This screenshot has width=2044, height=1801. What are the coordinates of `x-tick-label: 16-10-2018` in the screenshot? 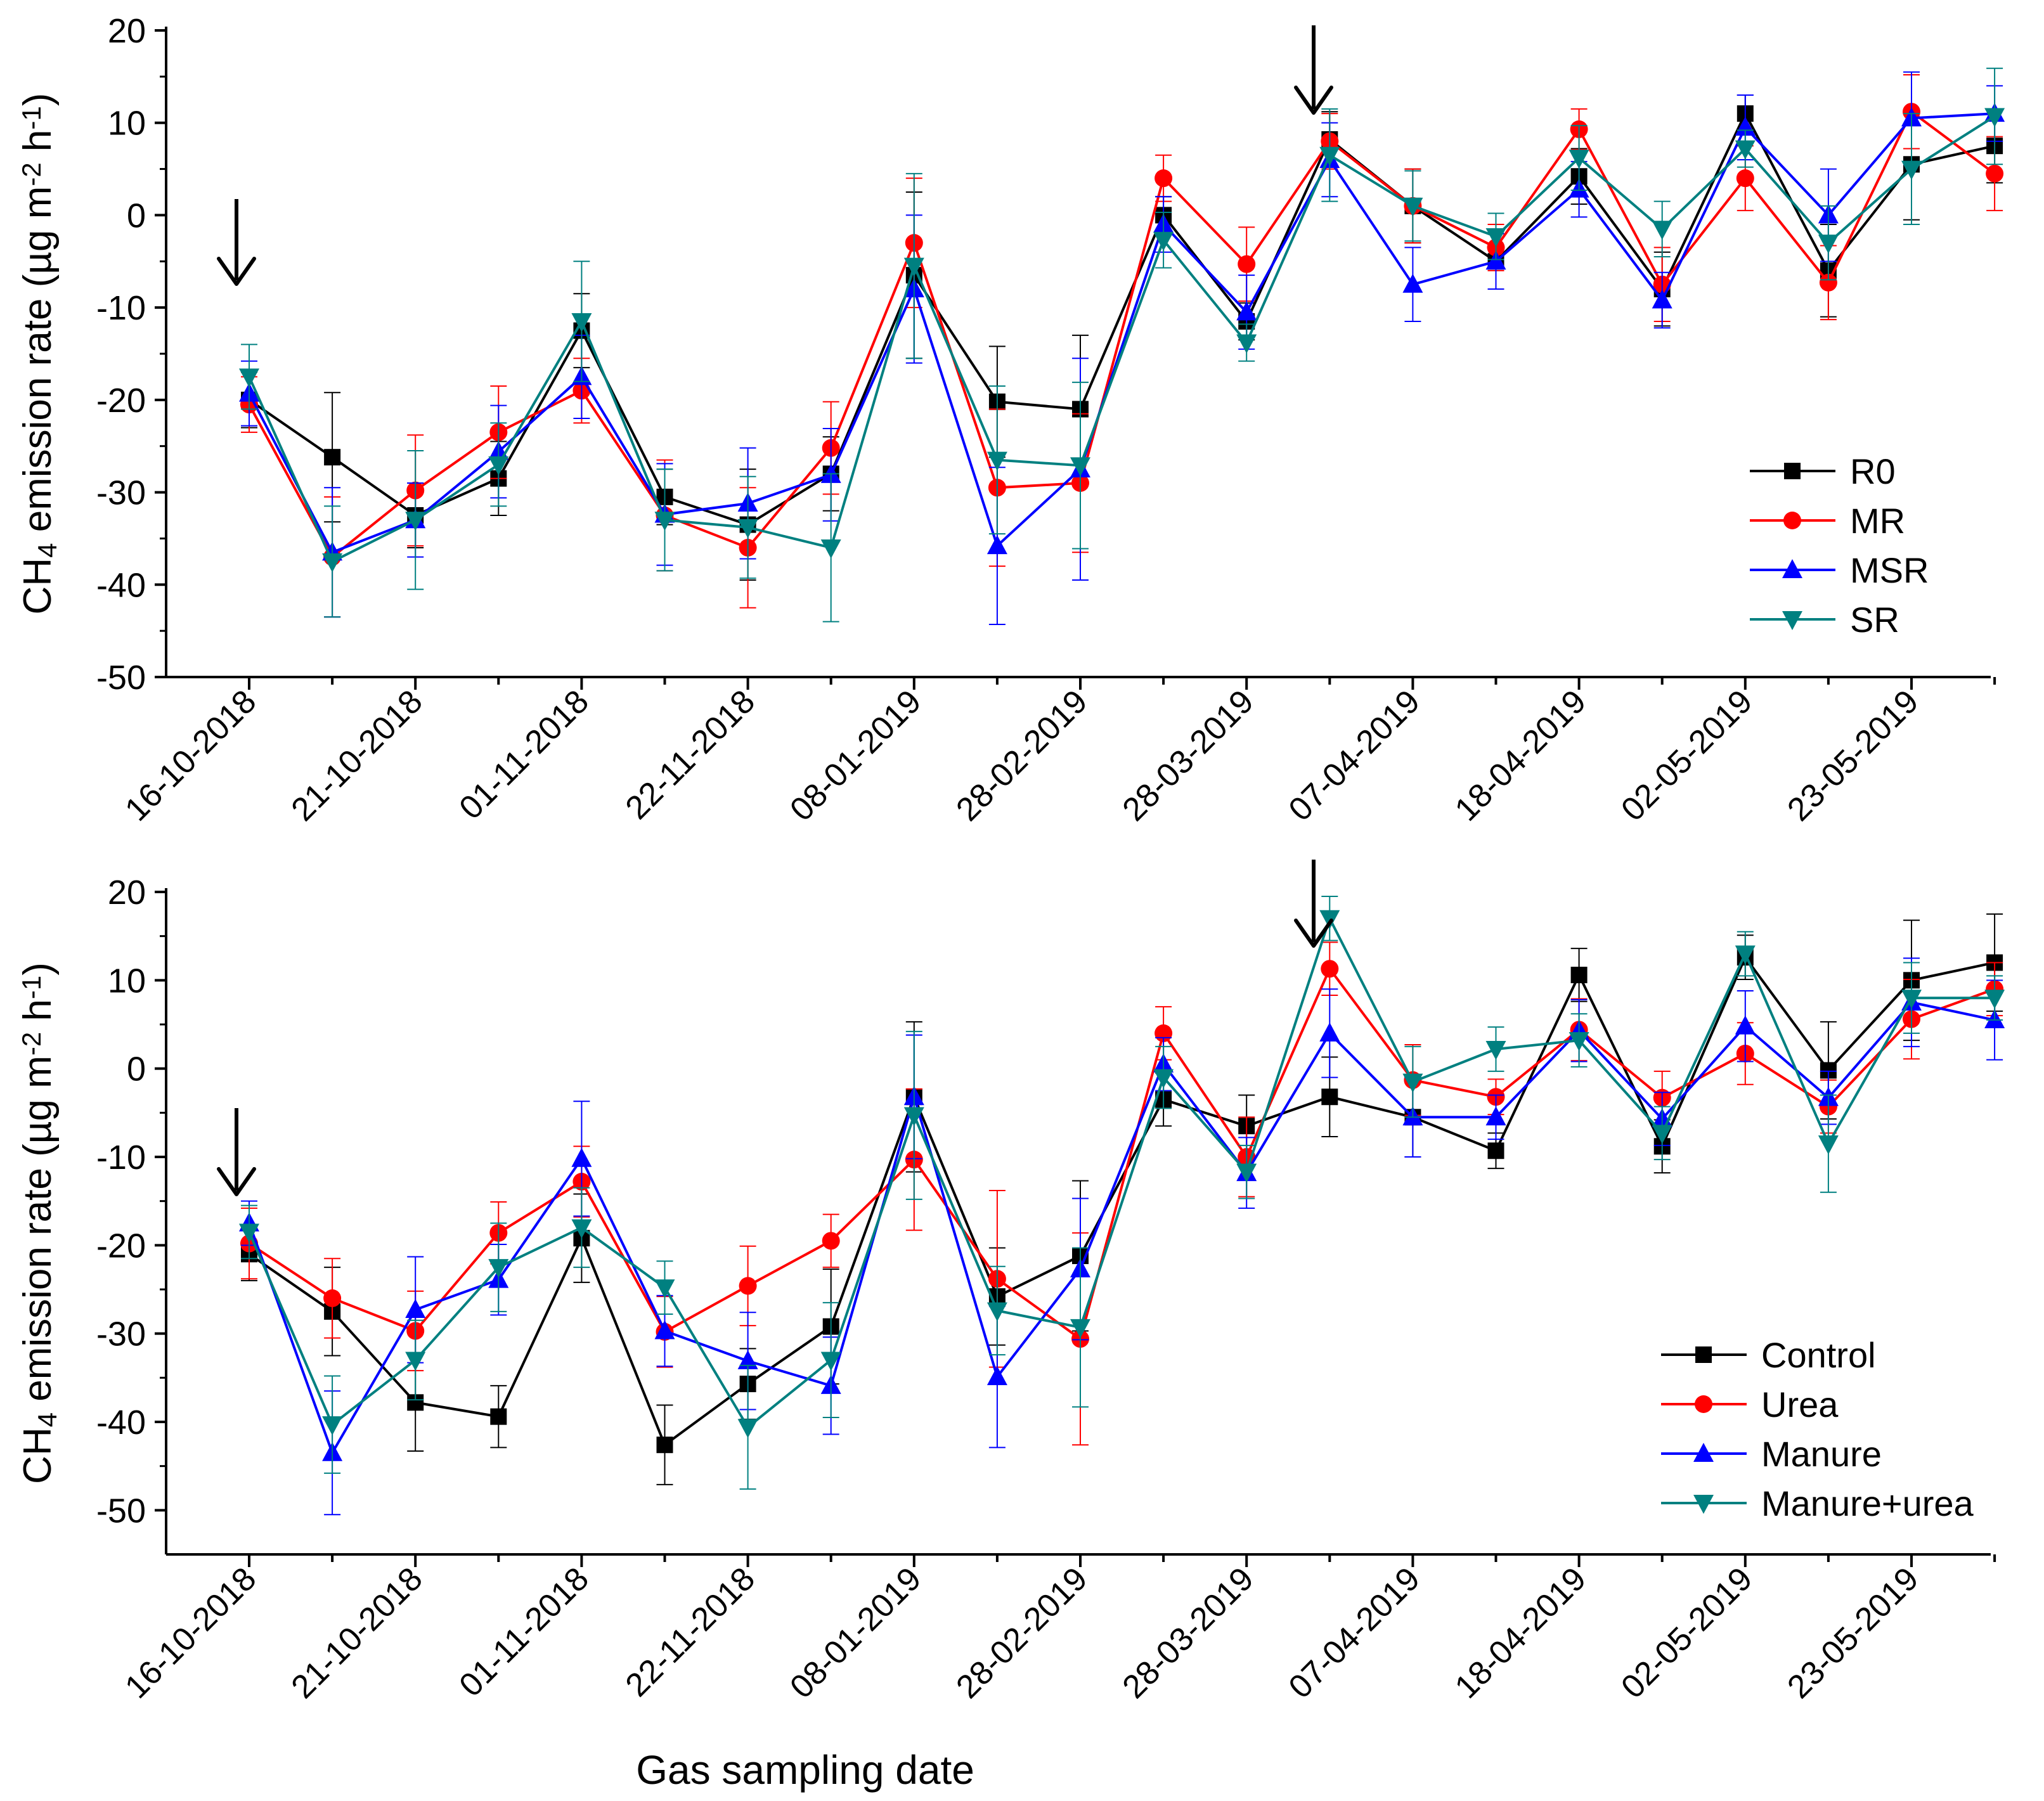 It's located at (191, 1632).